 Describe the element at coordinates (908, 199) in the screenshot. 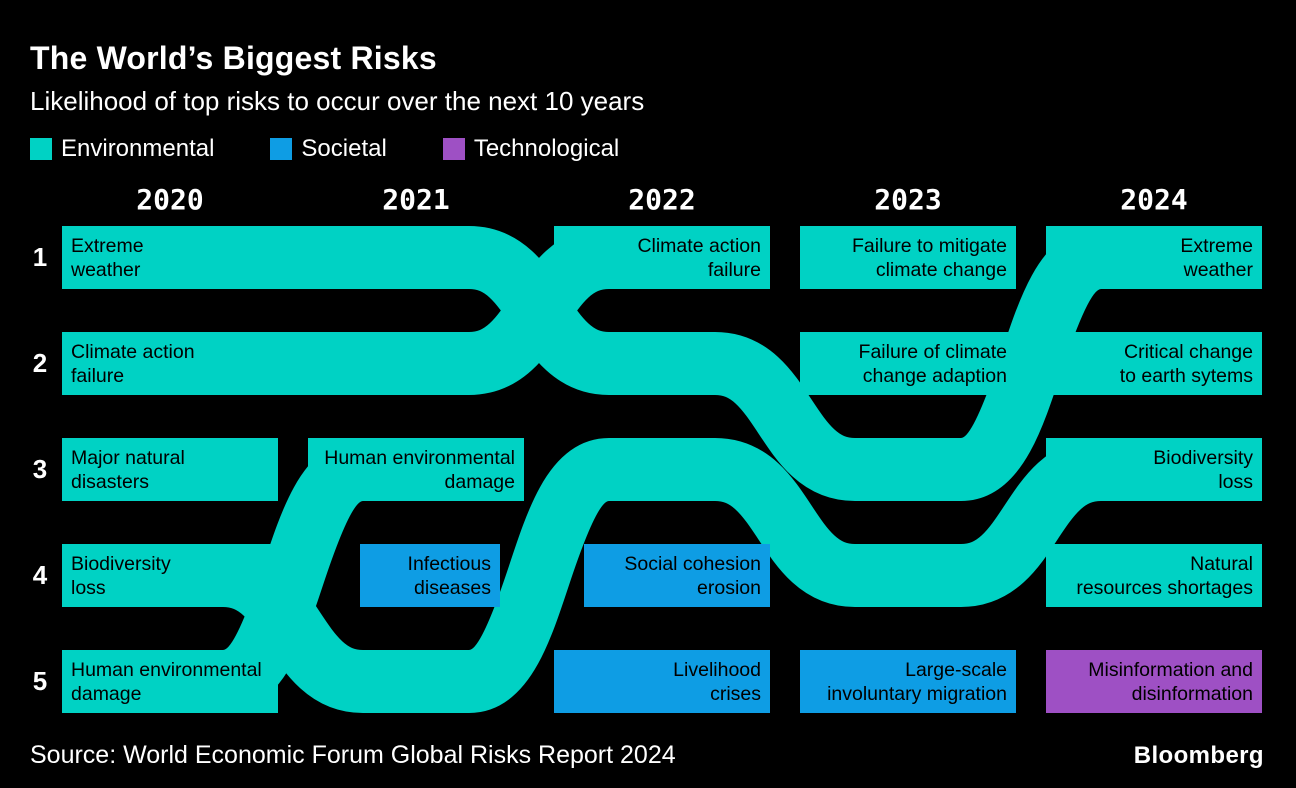

I see `year-label-2023: 2023` at that location.